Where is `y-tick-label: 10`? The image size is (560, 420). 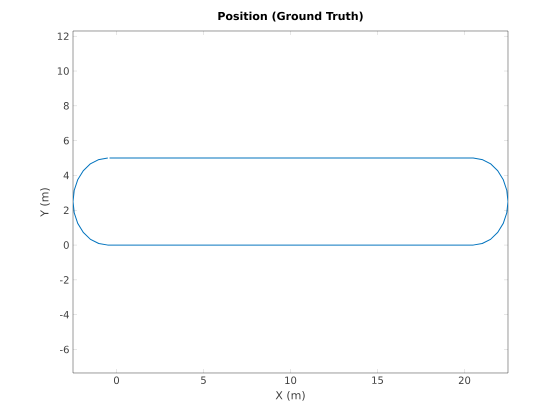
y-tick-label: 10 is located at coordinates (63, 71).